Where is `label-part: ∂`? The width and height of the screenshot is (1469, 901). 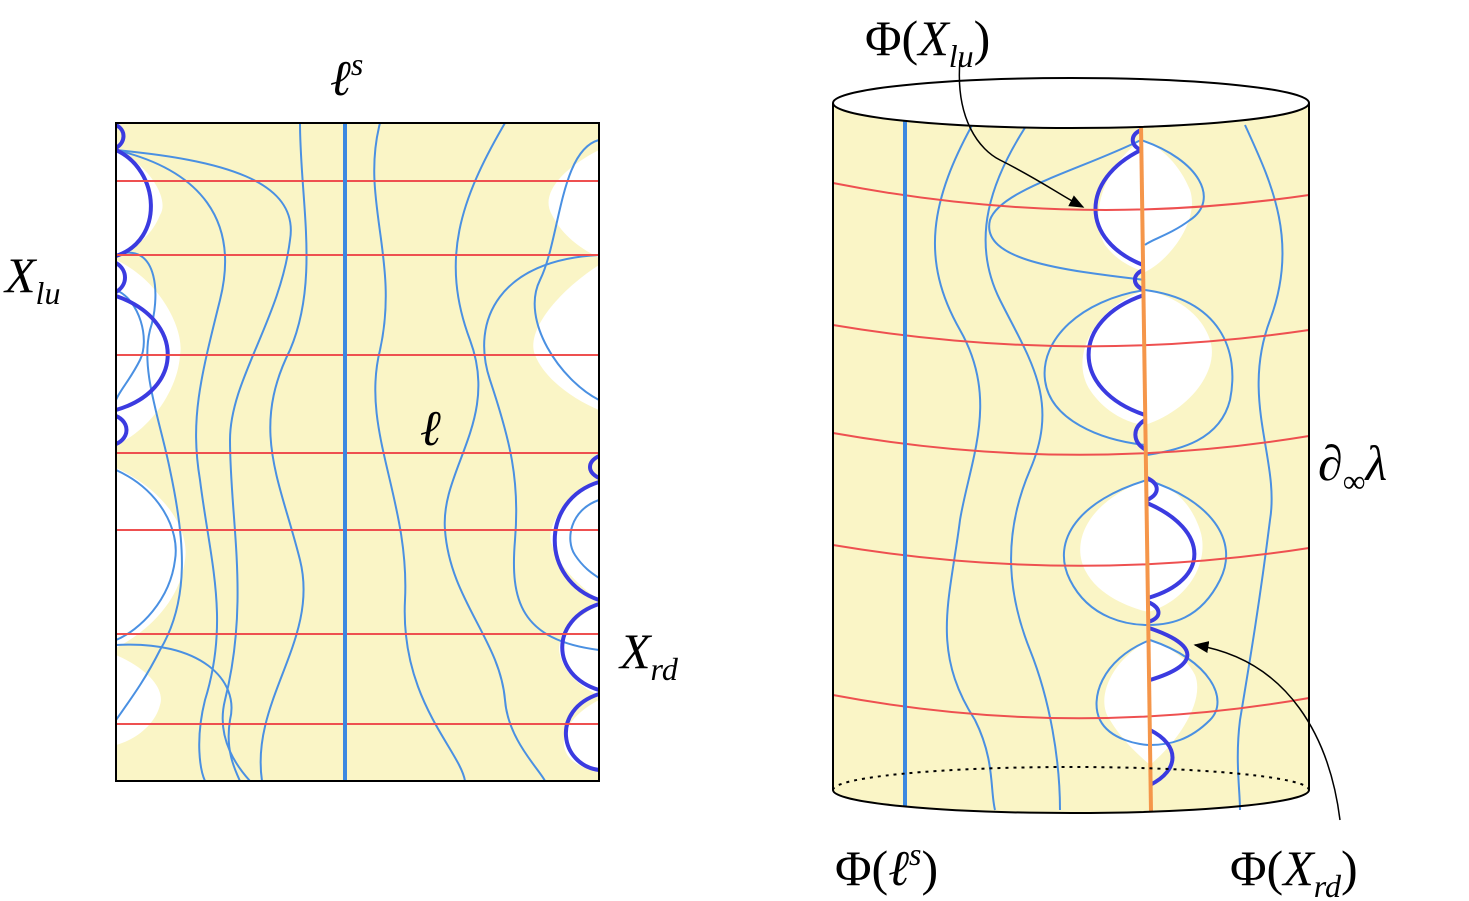 label-part: ∂ is located at coordinates (1330, 463).